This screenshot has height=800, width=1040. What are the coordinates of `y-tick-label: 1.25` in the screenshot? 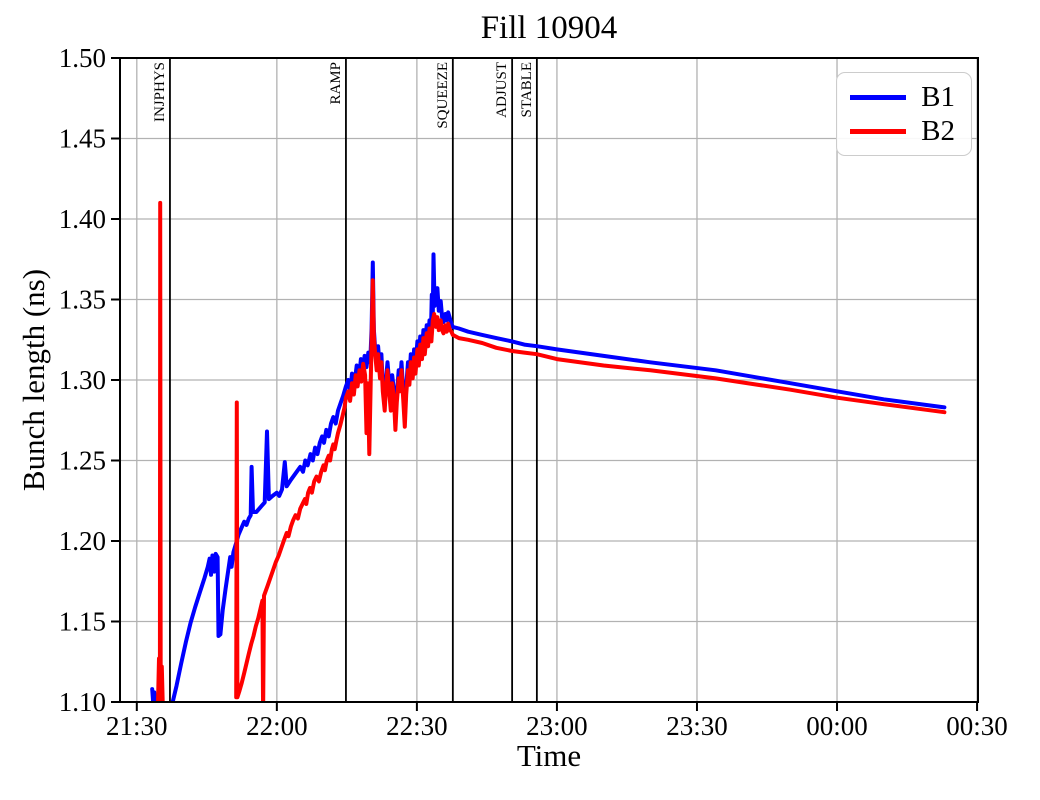 It's located at (82, 461).